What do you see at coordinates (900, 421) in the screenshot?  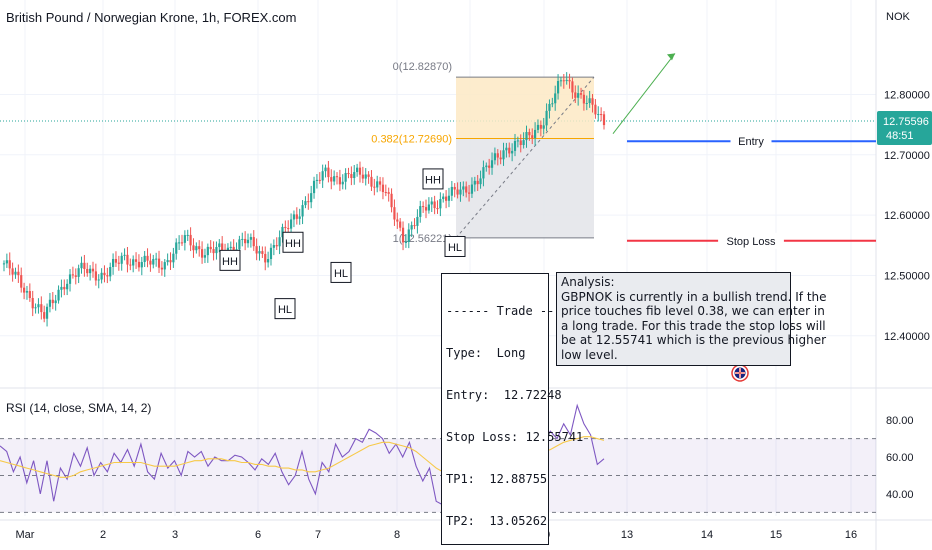 I see `rsi-tick: 80.00` at bounding box center [900, 421].